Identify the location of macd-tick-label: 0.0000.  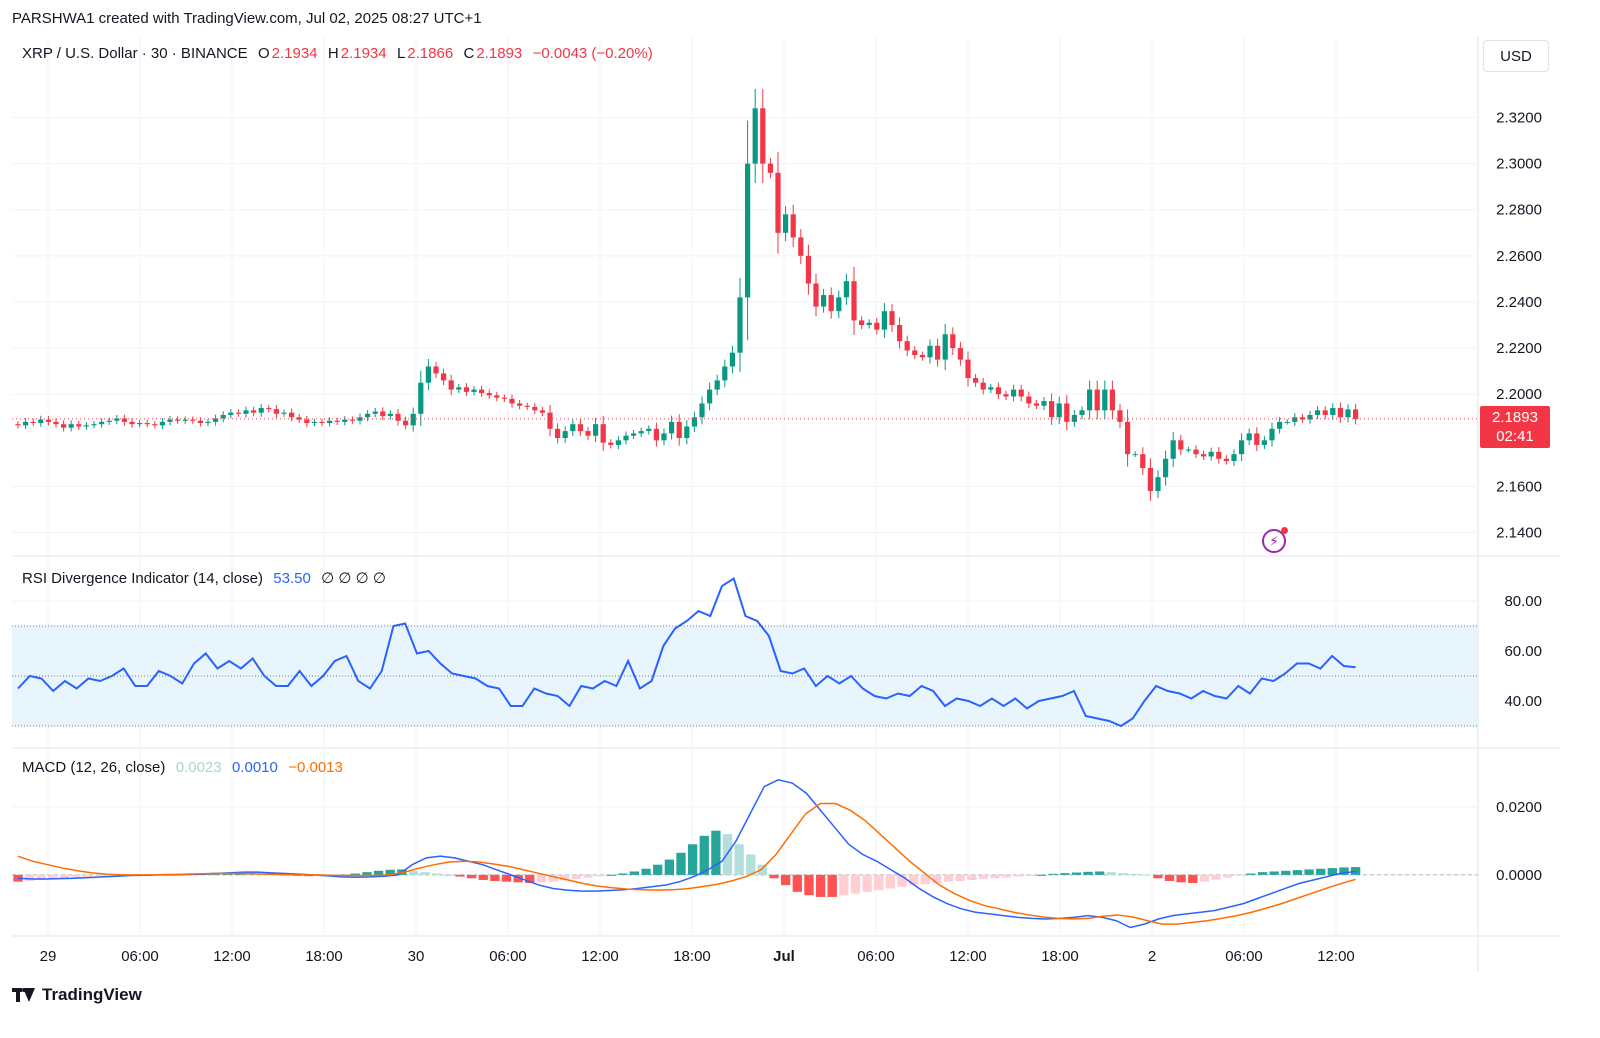
(1519, 875).